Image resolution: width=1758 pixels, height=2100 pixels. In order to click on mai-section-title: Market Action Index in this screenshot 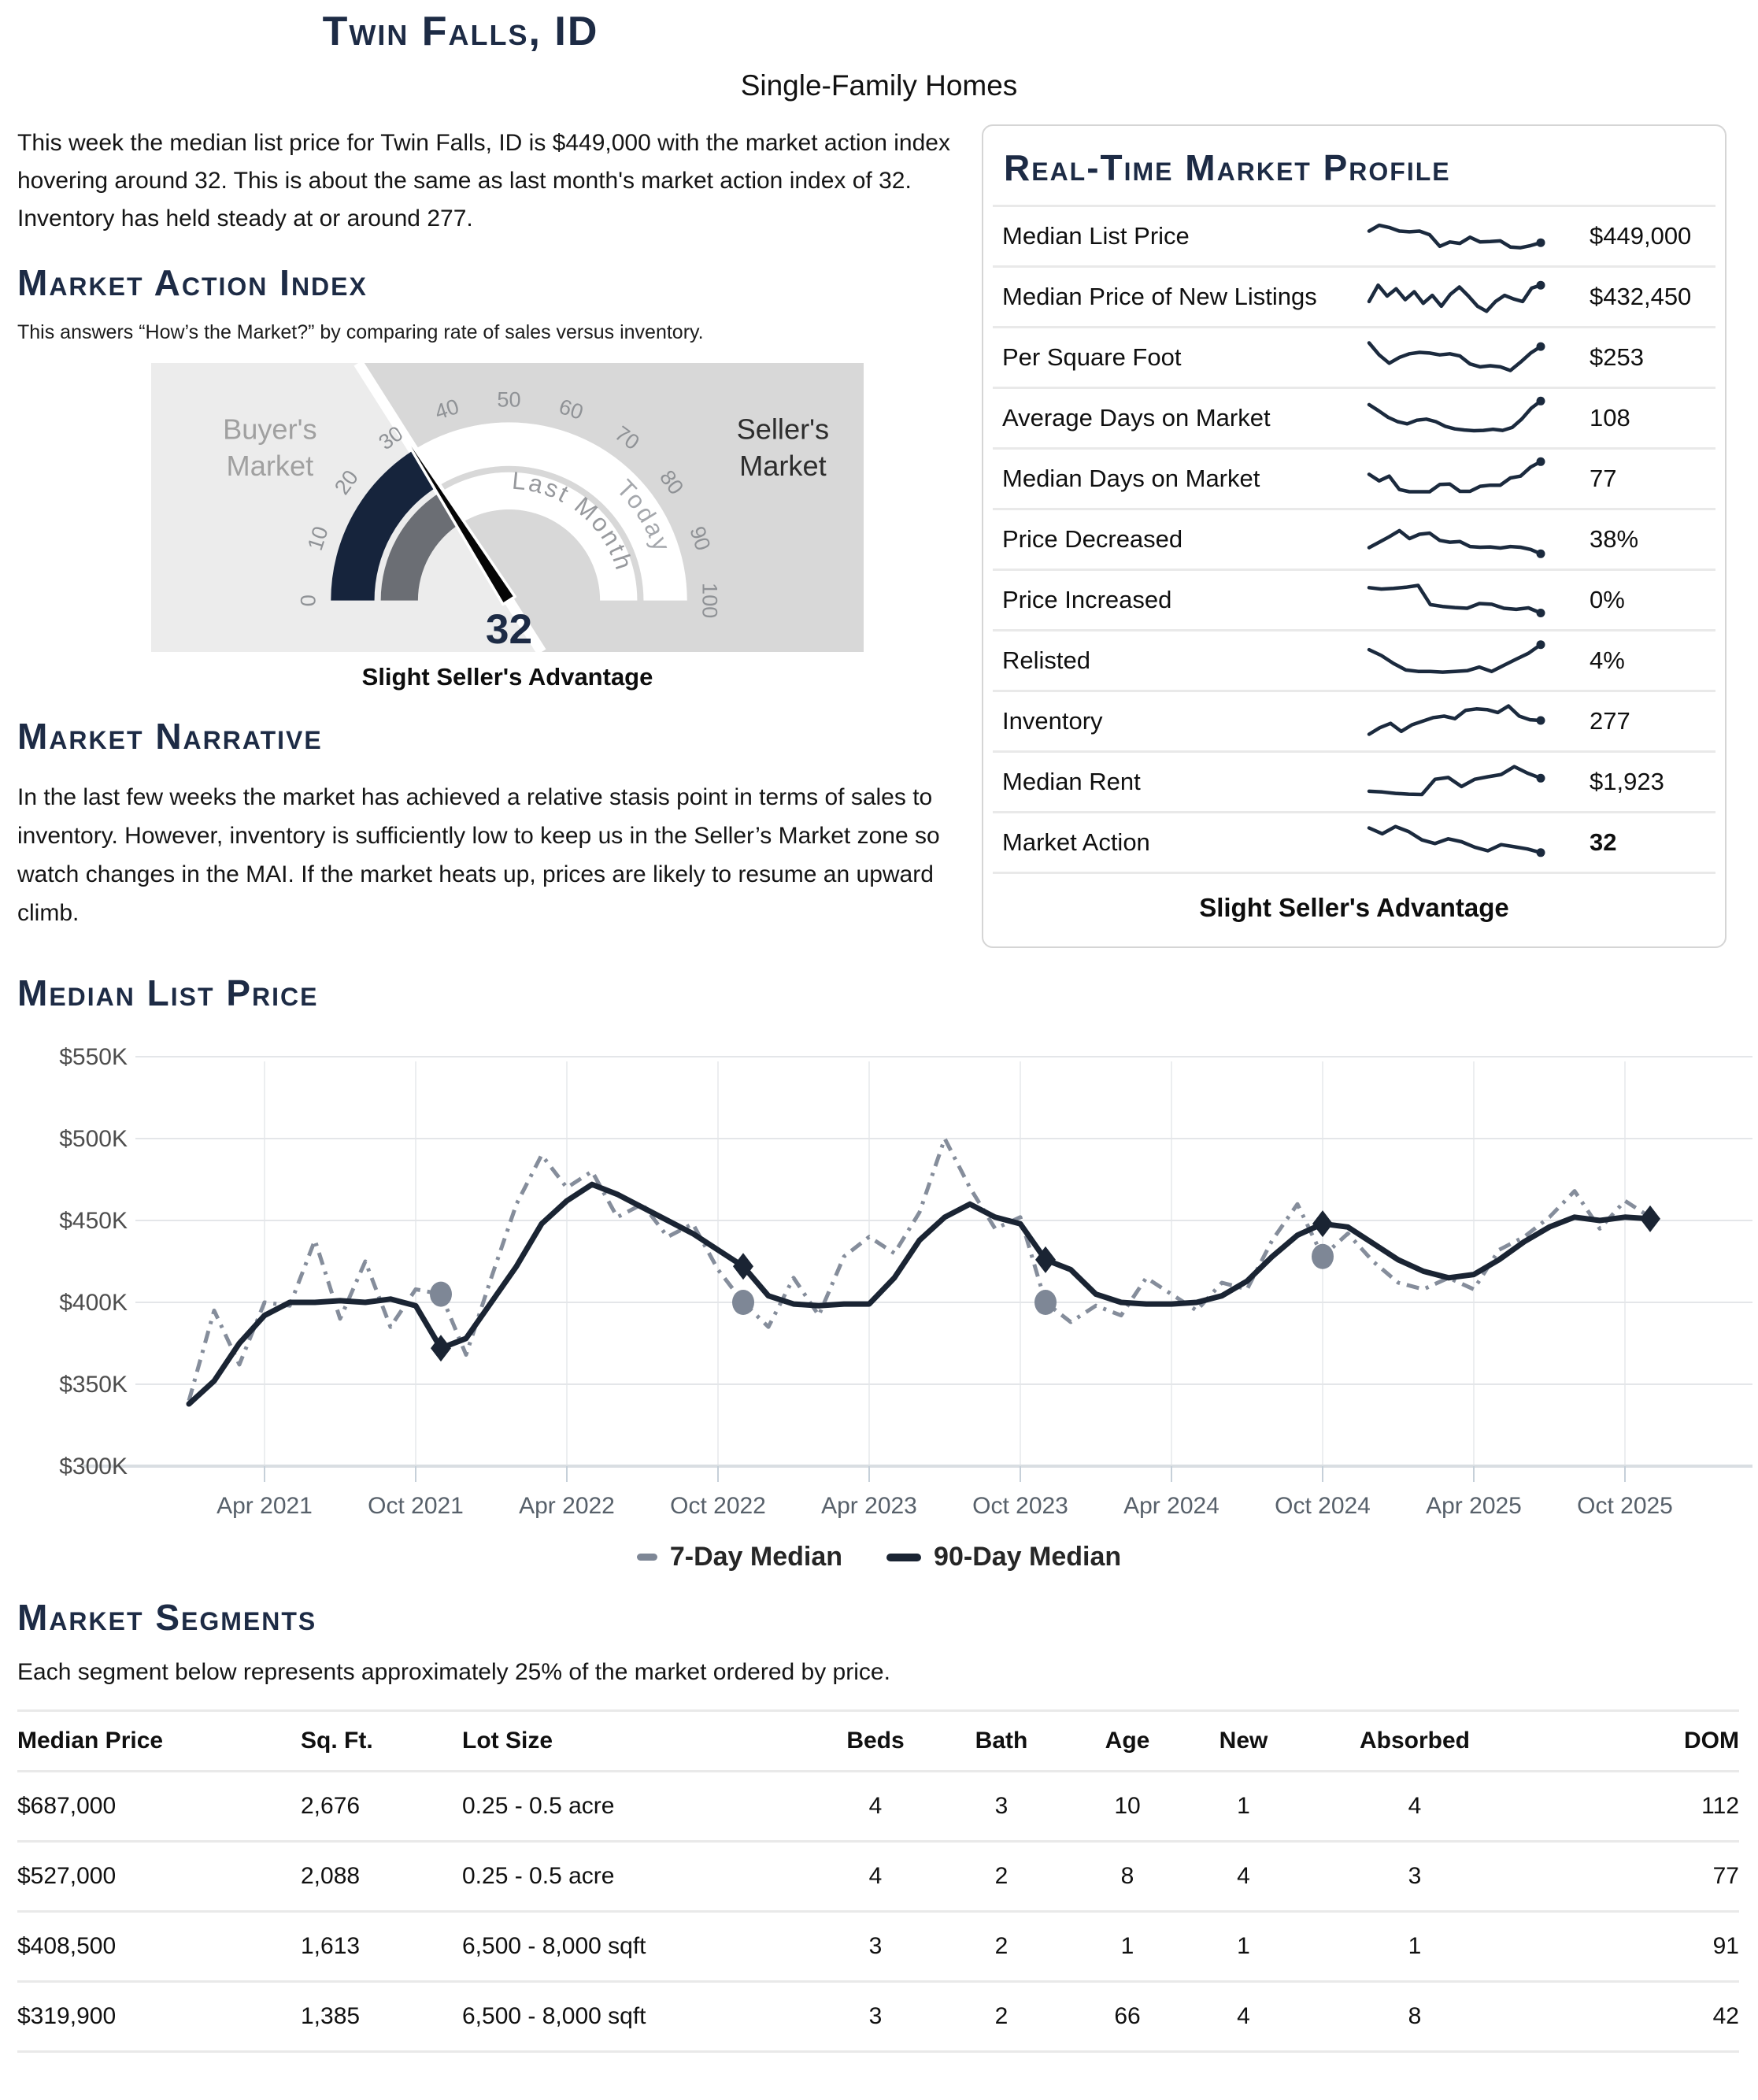, I will do `click(193, 282)`.